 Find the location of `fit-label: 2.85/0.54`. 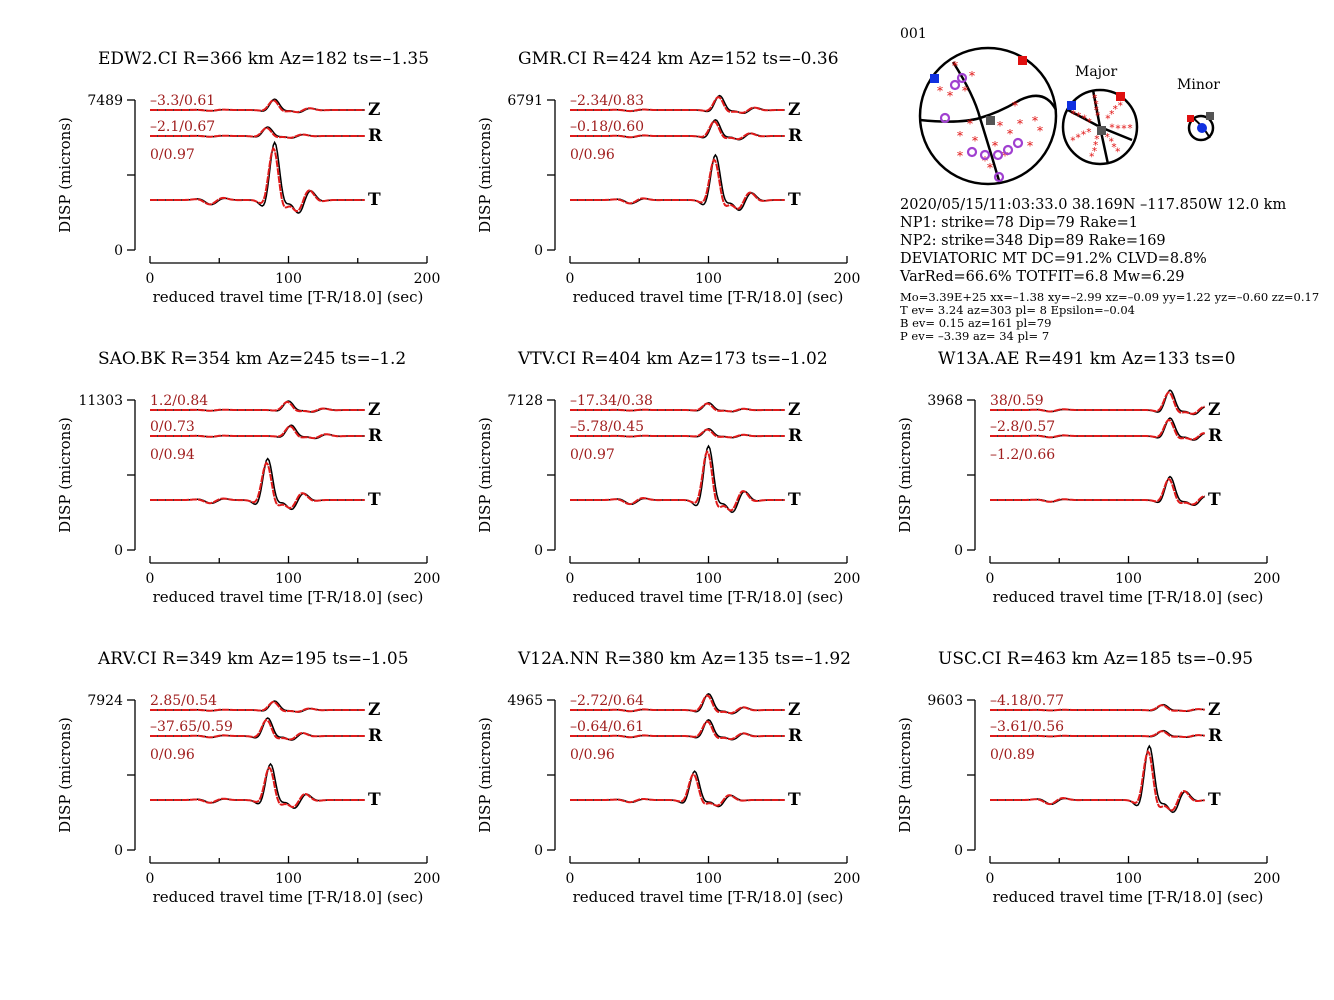

fit-label: 2.85/0.54 is located at coordinates (183, 701).